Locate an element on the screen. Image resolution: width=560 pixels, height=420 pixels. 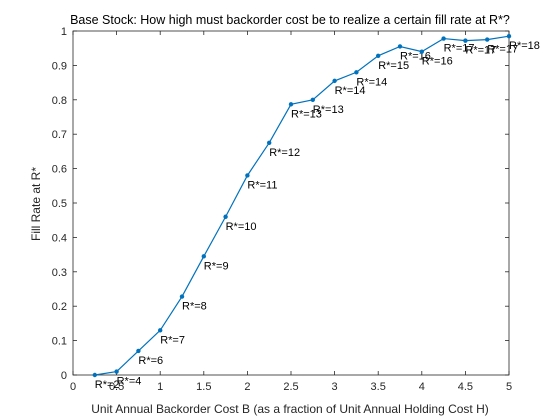
point-label: R*=9 is located at coordinates (216, 266).